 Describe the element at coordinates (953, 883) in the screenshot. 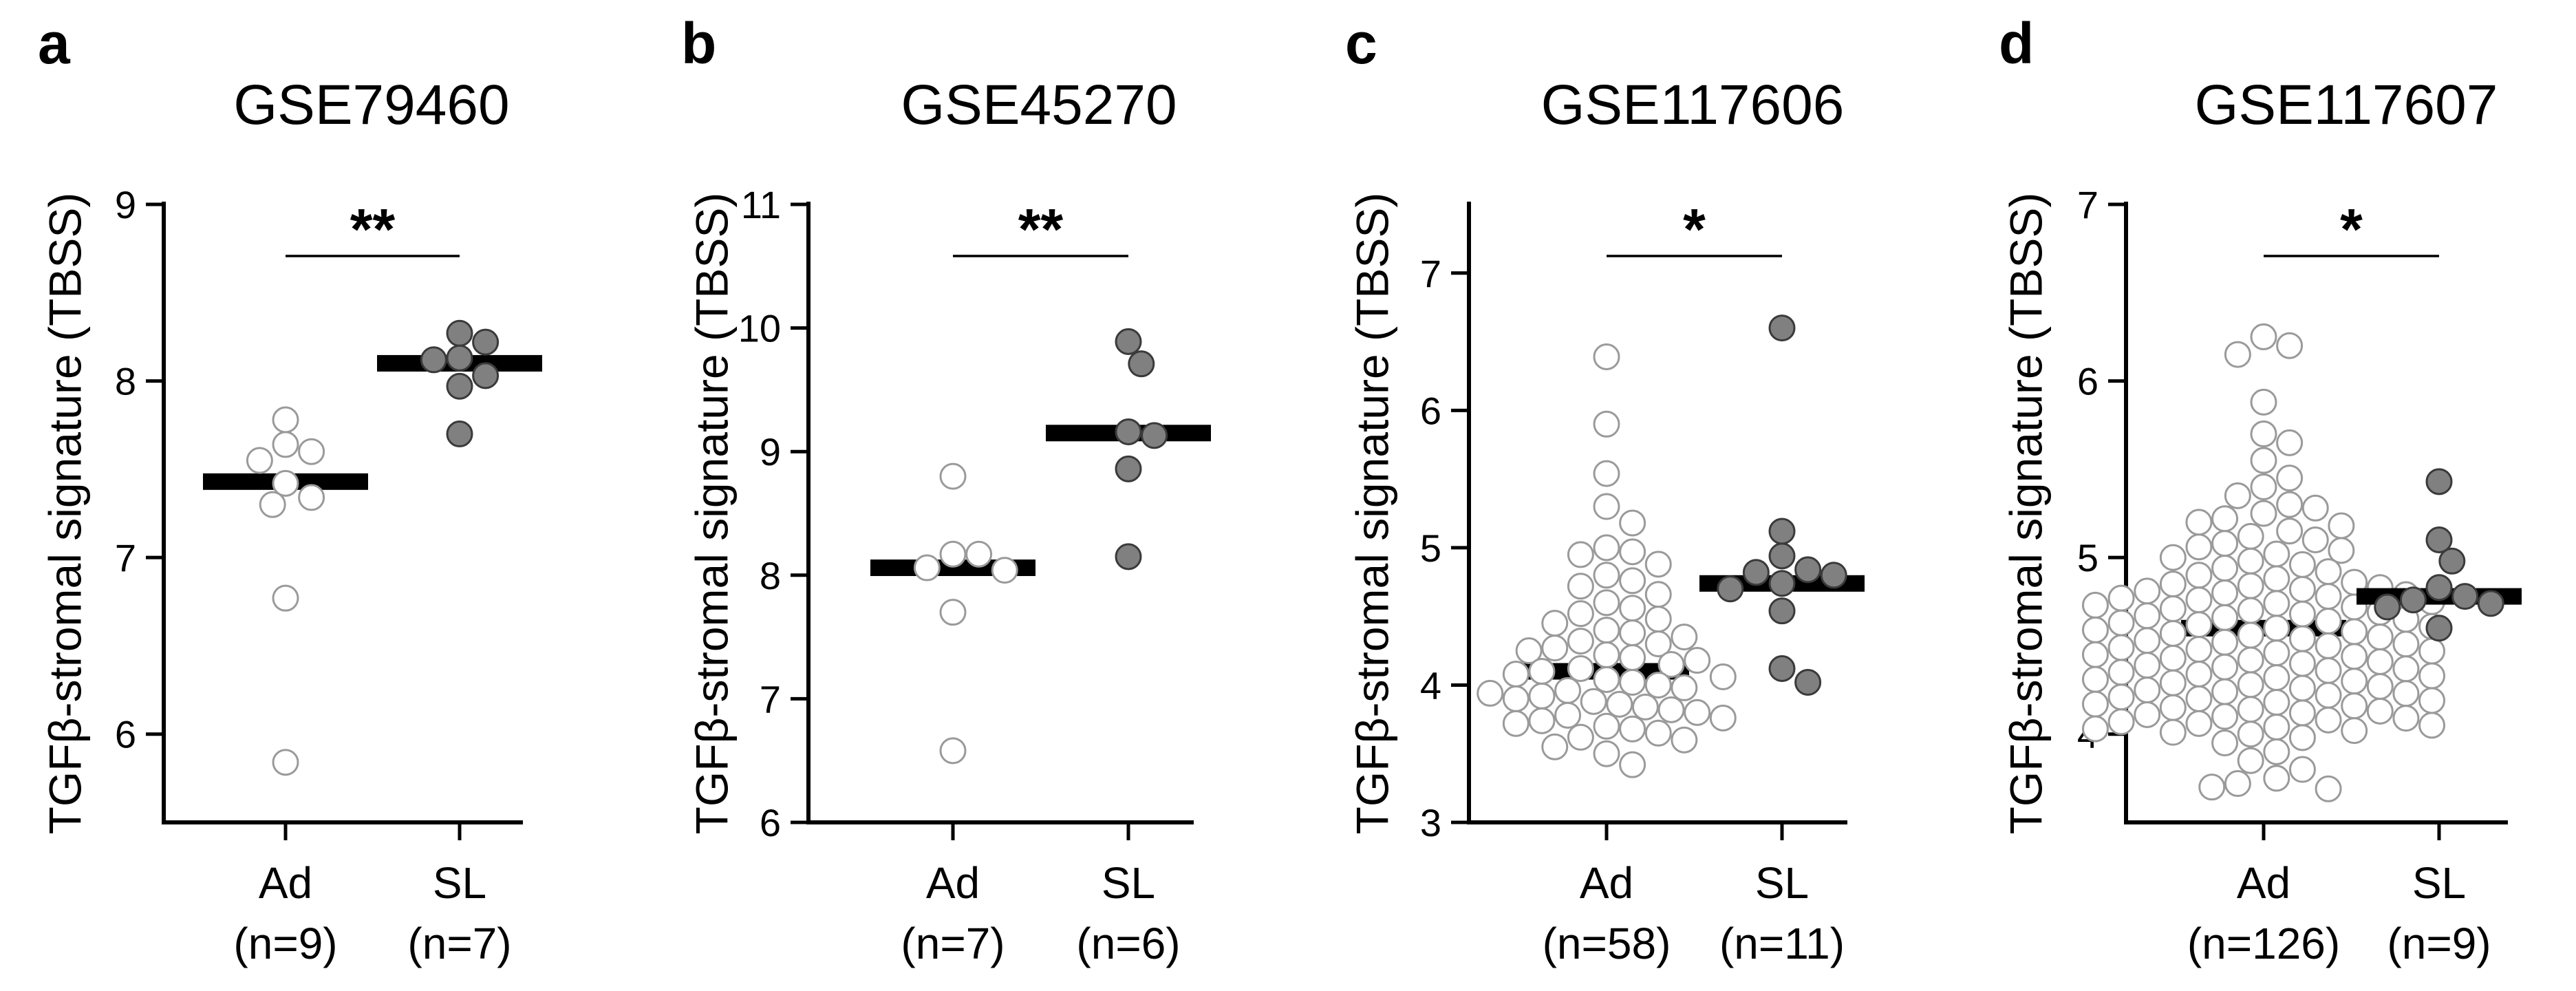

I see `x-category-label: Ad` at that location.